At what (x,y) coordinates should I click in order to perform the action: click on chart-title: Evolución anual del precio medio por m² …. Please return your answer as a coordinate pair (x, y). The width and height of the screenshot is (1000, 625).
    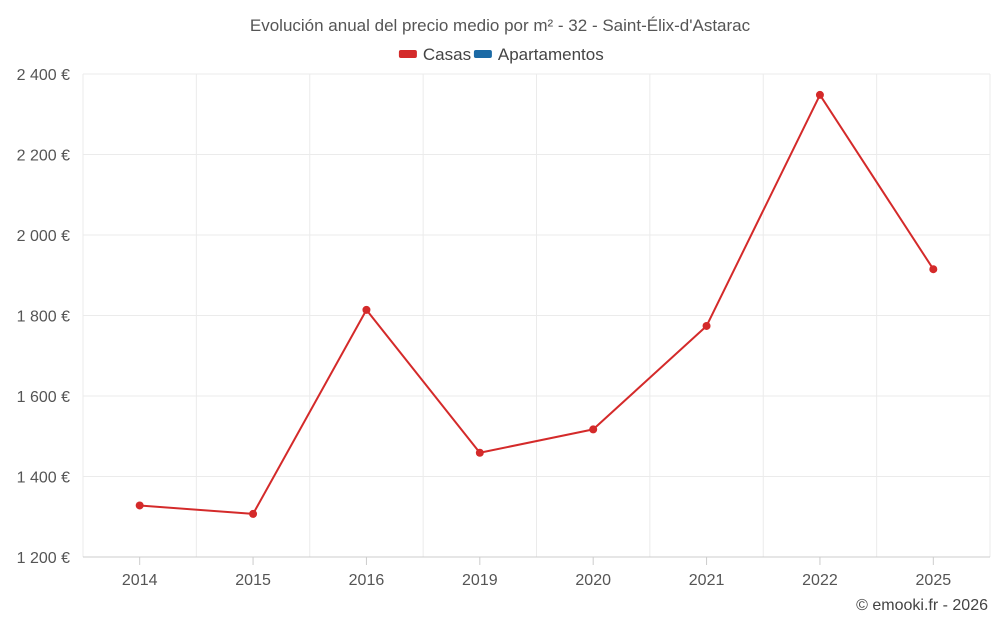
    Looking at the image, I should click on (500, 25).